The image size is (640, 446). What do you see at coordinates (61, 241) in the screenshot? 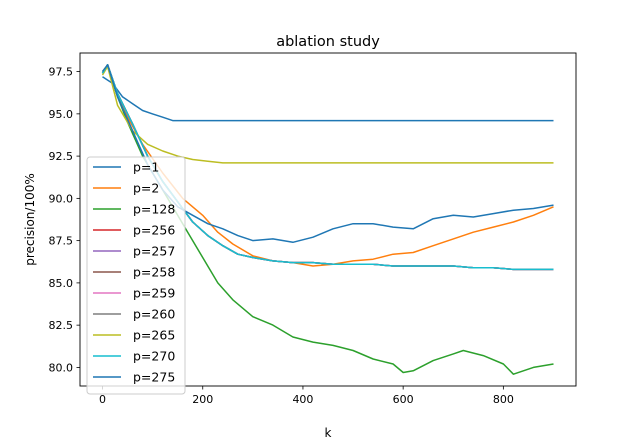
I see `y-tick-label: 87.5` at bounding box center [61, 241].